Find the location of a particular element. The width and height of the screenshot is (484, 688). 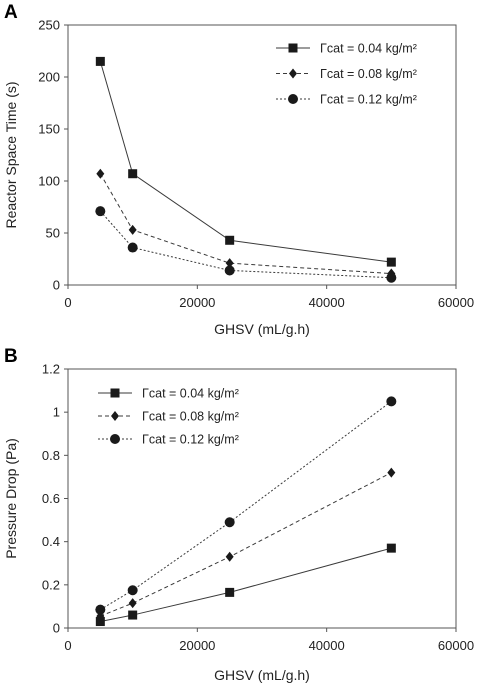

y-axis-title: Reactor Space Time (s) is located at coordinates (11, 154).